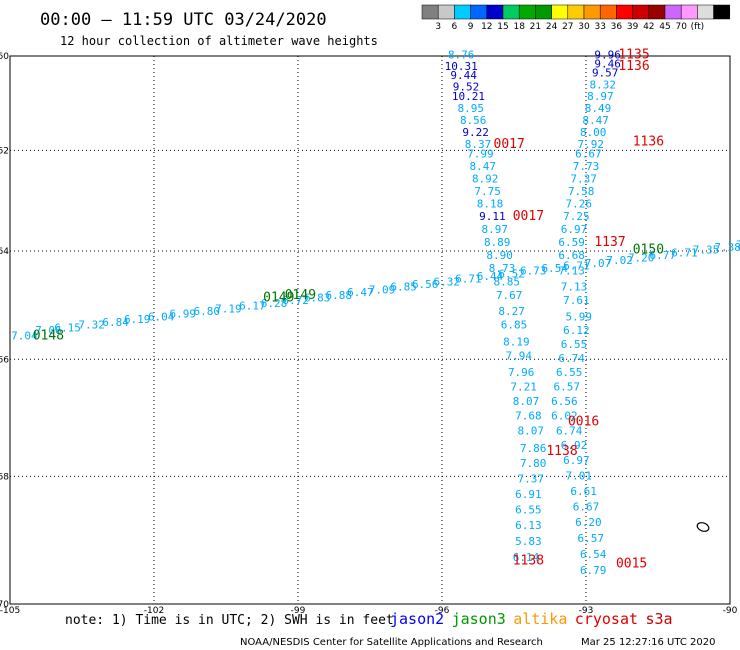 The height and width of the screenshot is (650, 740). What do you see at coordinates (485, 178) in the screenshot?
I see `swh-value: 8.92` at bounding box center [485, 178].